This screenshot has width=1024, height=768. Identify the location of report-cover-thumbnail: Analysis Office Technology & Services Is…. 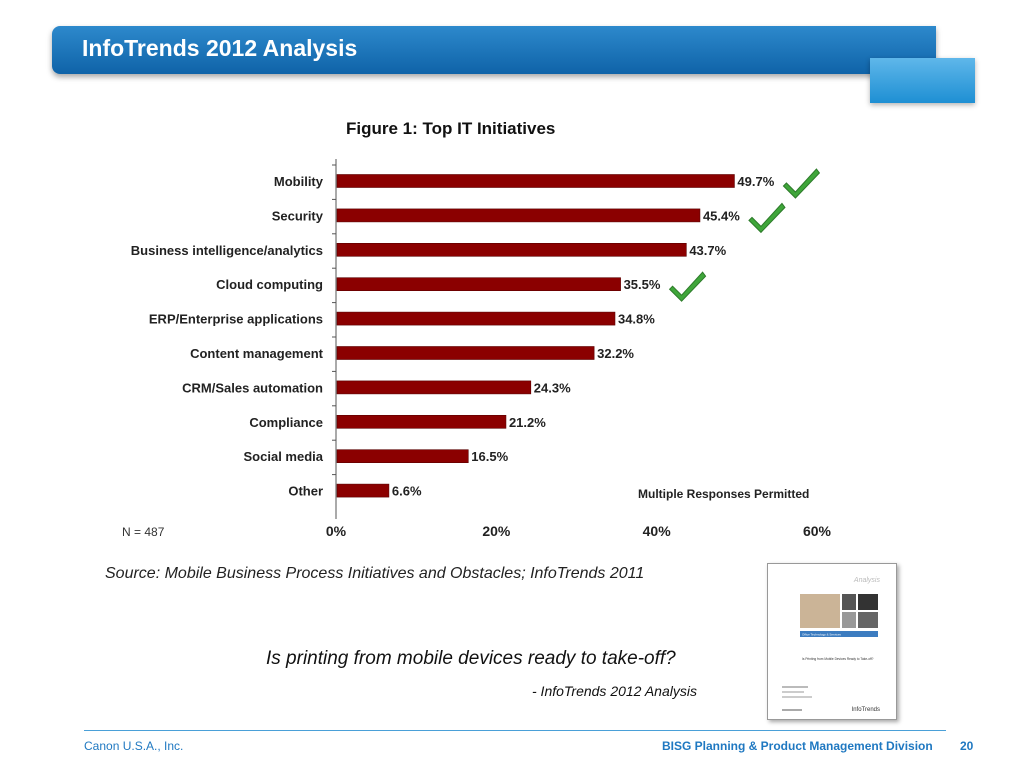
(832, 641).